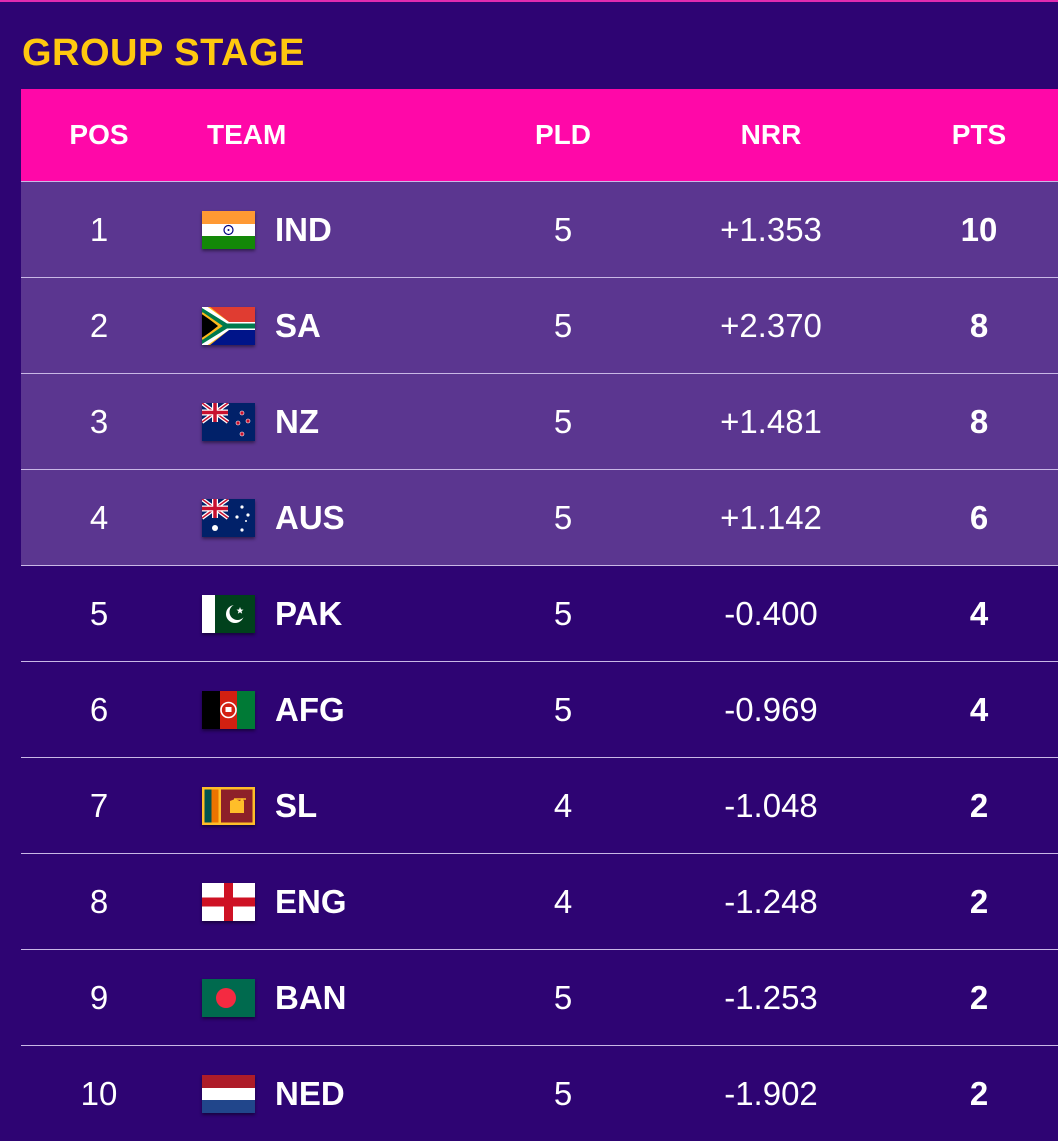 This screenshot has height=1141, width=1058. Describe the element at coordinates (771, 421) in the screenshot. I see `nrr-cell: +1.481` at that location.